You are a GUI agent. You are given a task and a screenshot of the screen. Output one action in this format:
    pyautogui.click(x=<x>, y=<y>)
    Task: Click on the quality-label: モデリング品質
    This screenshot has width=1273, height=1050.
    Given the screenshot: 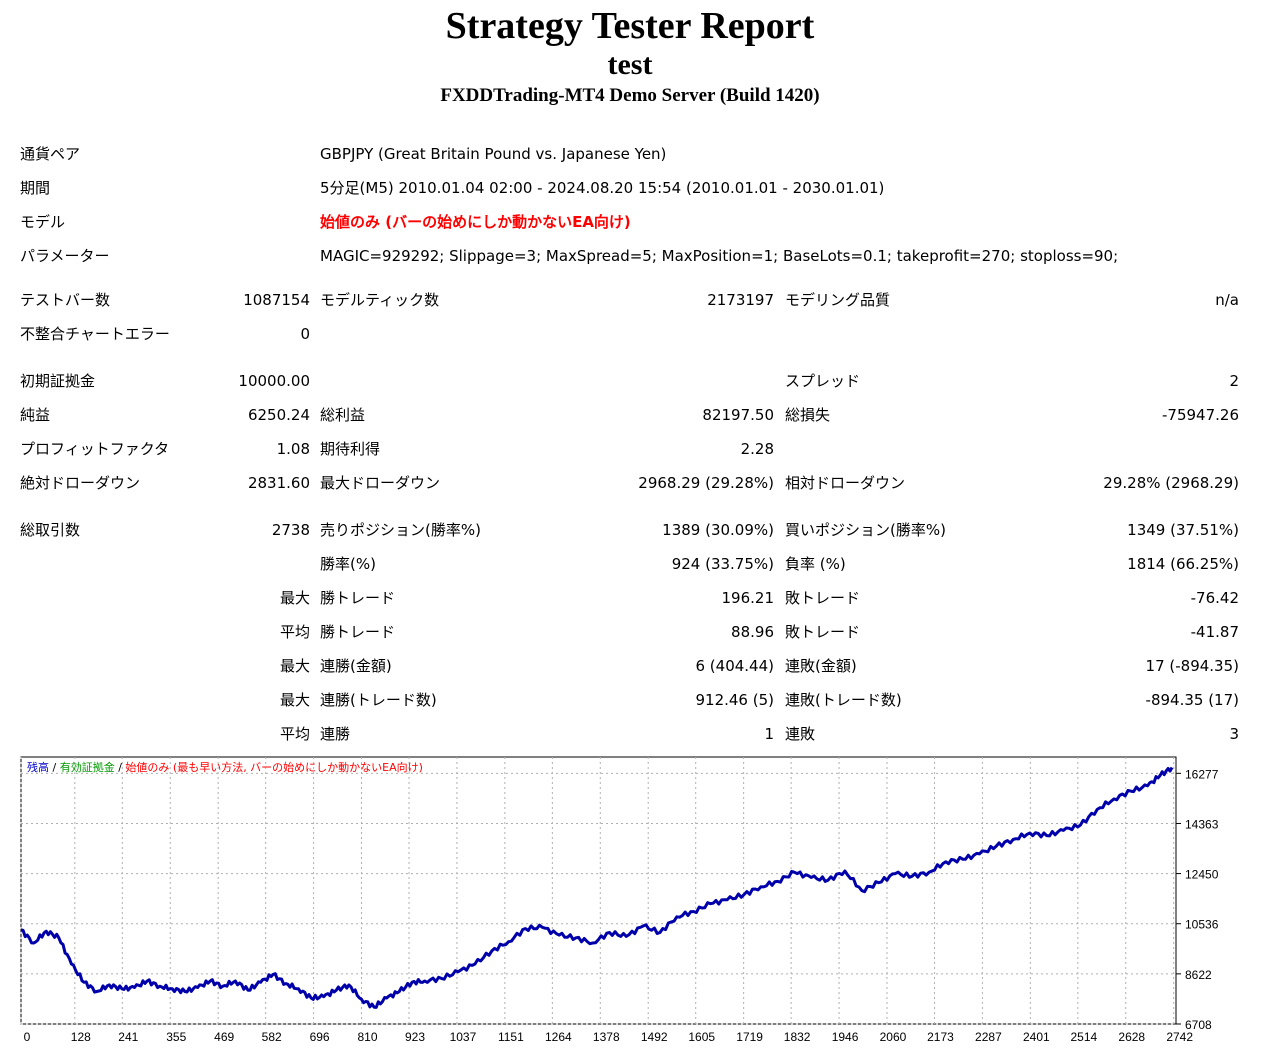 What is the action you would take?
    pyautogui.click(x=838, y=300)
    